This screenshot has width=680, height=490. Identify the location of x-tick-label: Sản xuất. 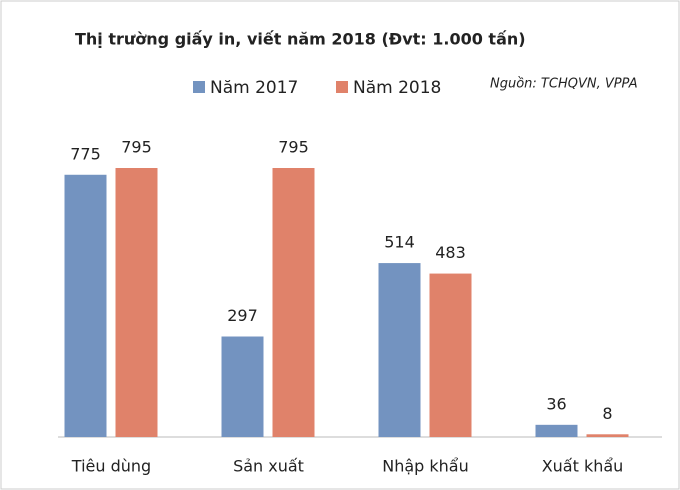
(268, 466).